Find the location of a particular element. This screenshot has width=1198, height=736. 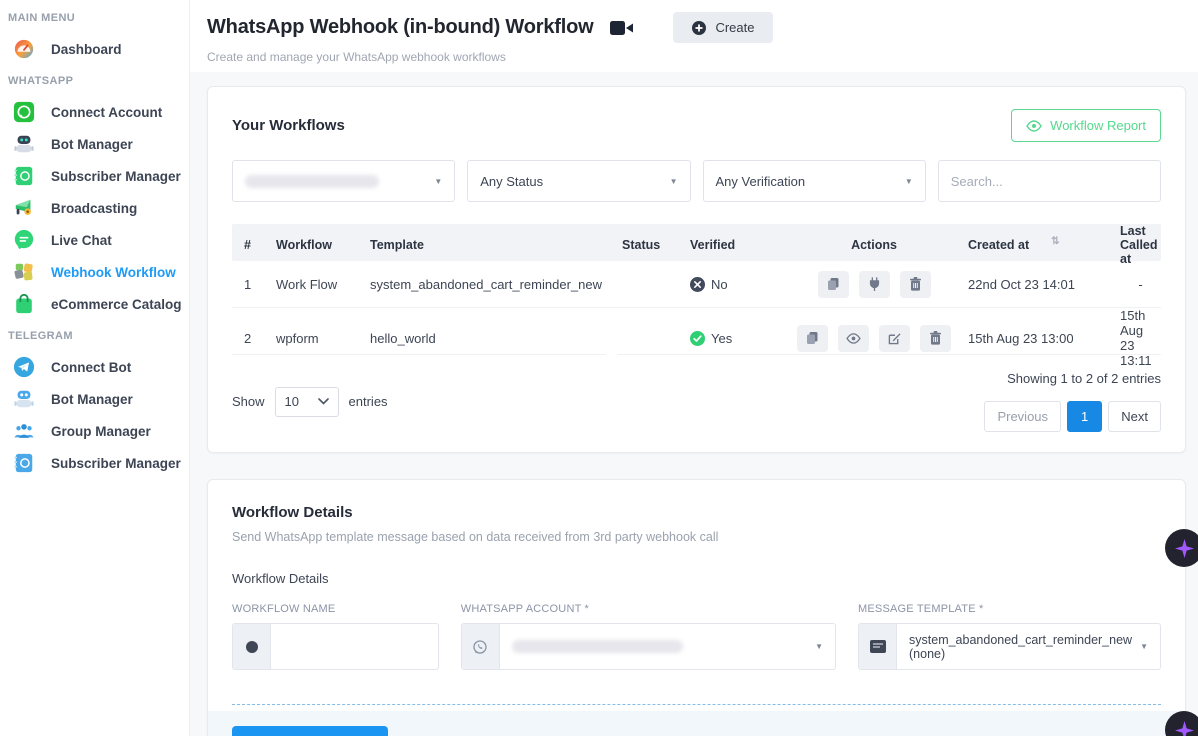

verified-badge: No is located at coordinates (735, 284).